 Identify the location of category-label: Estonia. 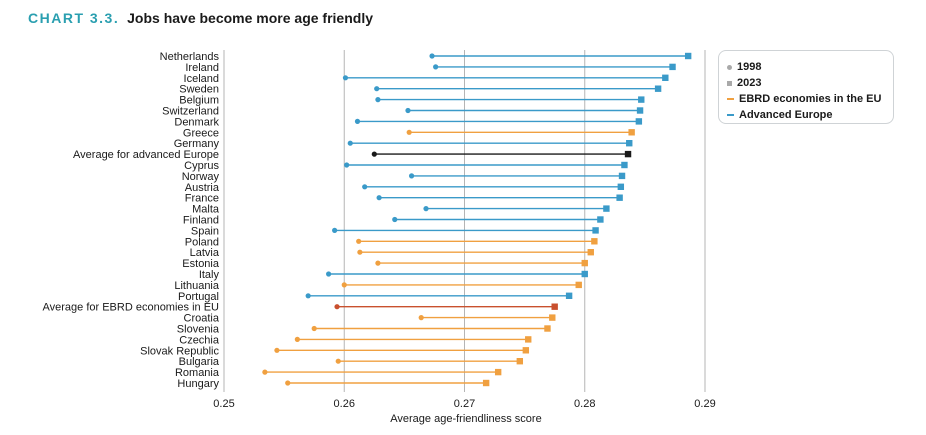
(201, 264).